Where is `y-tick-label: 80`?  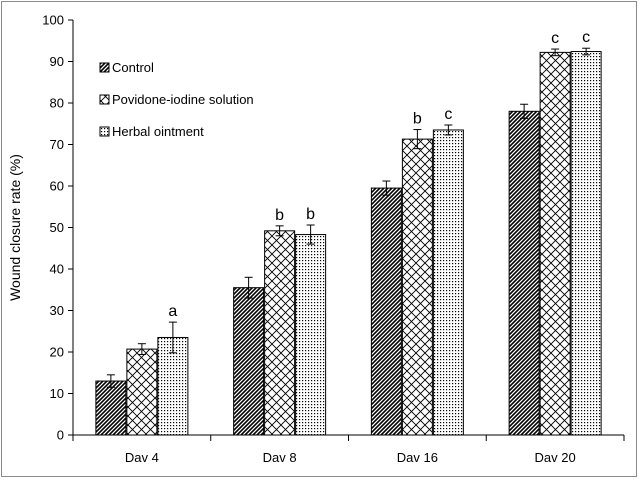 y-tick-label: 80 is located at coordinates (57, 103).